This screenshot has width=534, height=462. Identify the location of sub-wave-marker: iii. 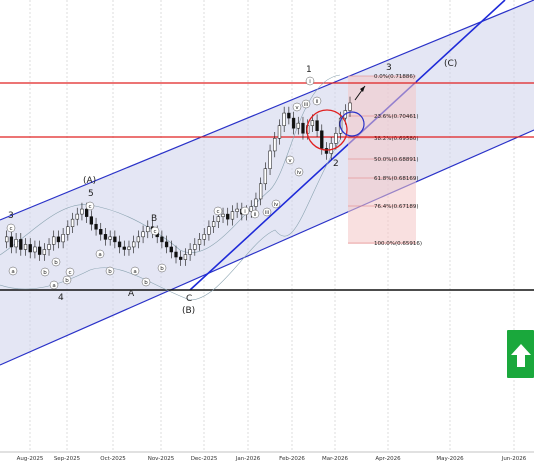
(306, 104).